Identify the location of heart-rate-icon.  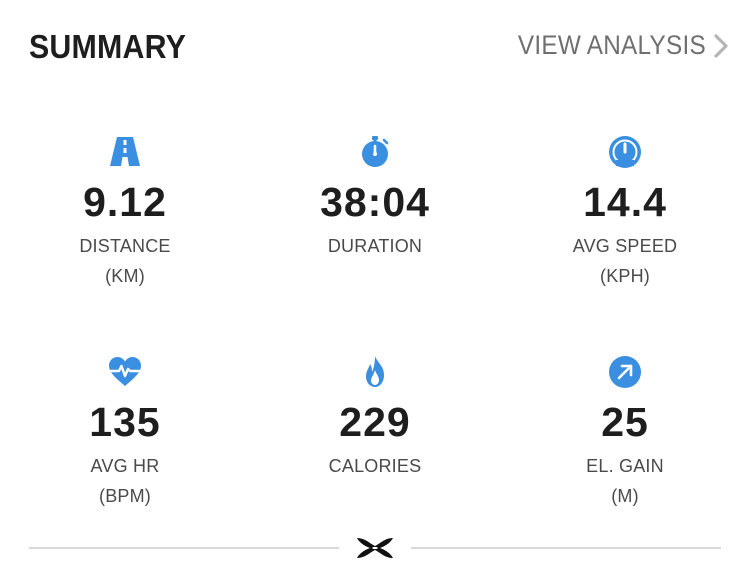
(125, 371).